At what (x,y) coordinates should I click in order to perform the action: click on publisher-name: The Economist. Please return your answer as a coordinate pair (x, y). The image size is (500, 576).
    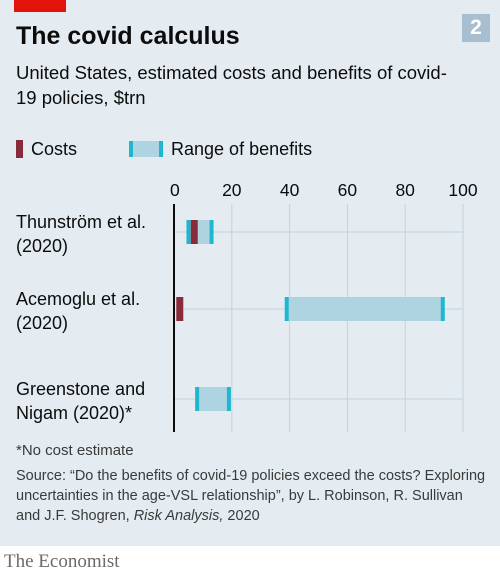
    Looking at the image, I should click on (62, 561).